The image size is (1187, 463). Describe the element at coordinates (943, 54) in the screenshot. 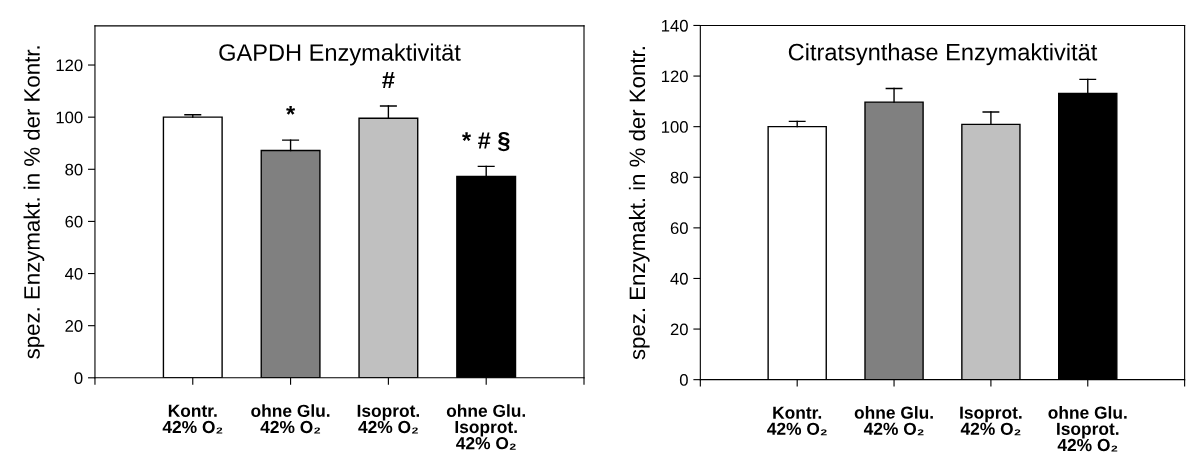

I see `text: Citratsynthase Enzymaktivität` at that location.